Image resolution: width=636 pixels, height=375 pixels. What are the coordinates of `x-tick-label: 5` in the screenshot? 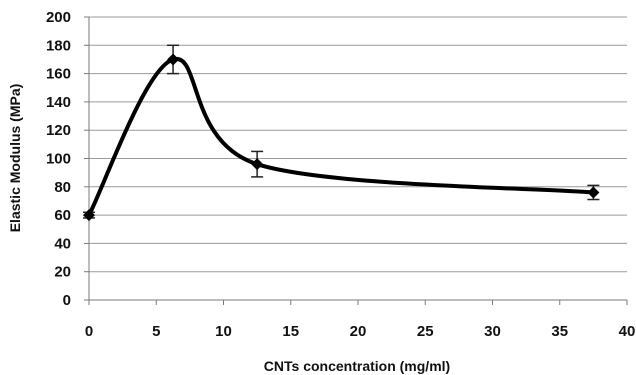 It's located at (156, 331).